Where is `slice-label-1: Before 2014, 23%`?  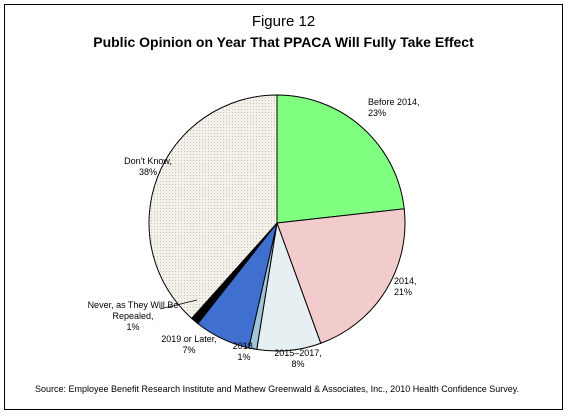
slice-label-1: Before 2014, 23% is located at coordinates (394, 107).